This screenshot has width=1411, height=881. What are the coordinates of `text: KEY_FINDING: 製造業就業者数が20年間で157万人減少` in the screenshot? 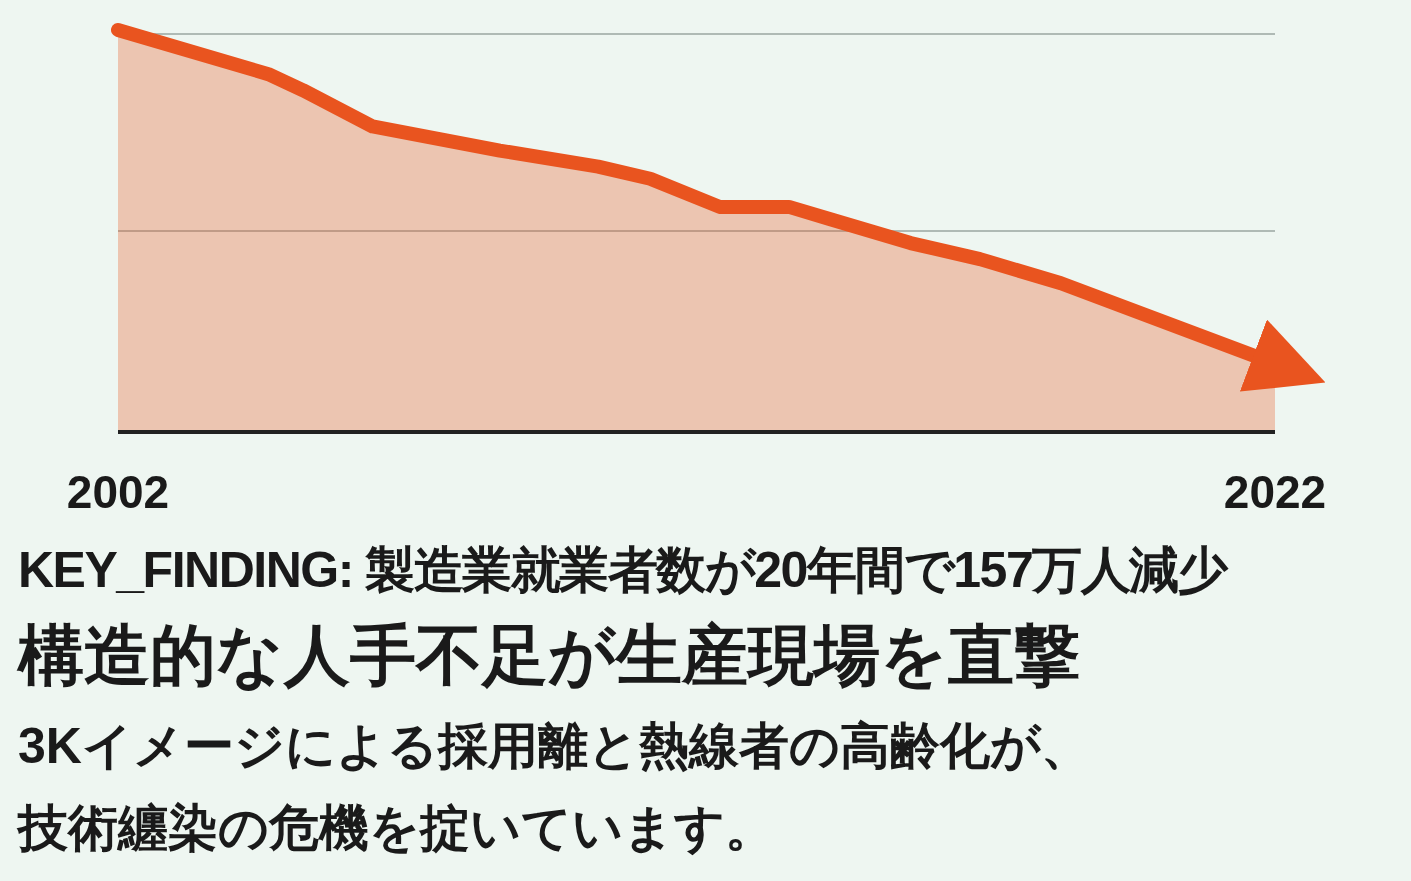 It's located at (623, 570).